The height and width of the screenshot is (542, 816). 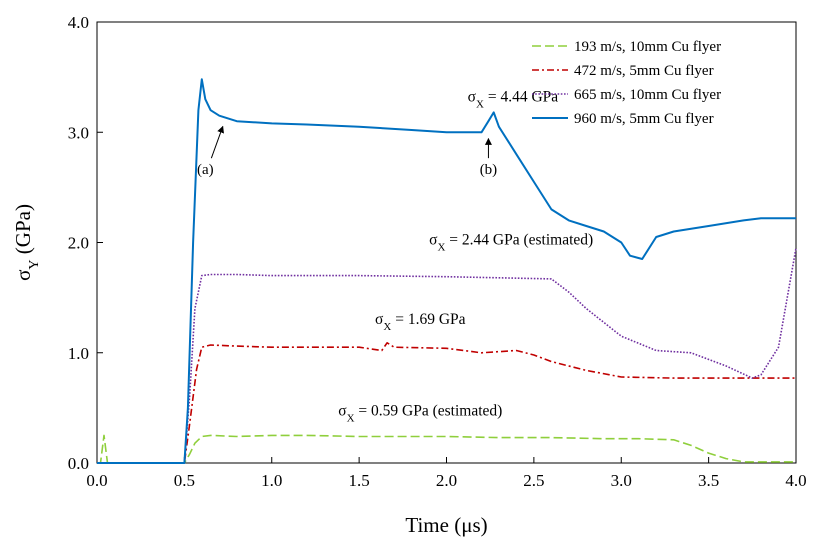 What do you see at coordinates (184, 480) in the screenshot?
I see `x-tick-label: 0.5` at bounding box center [184, 480].